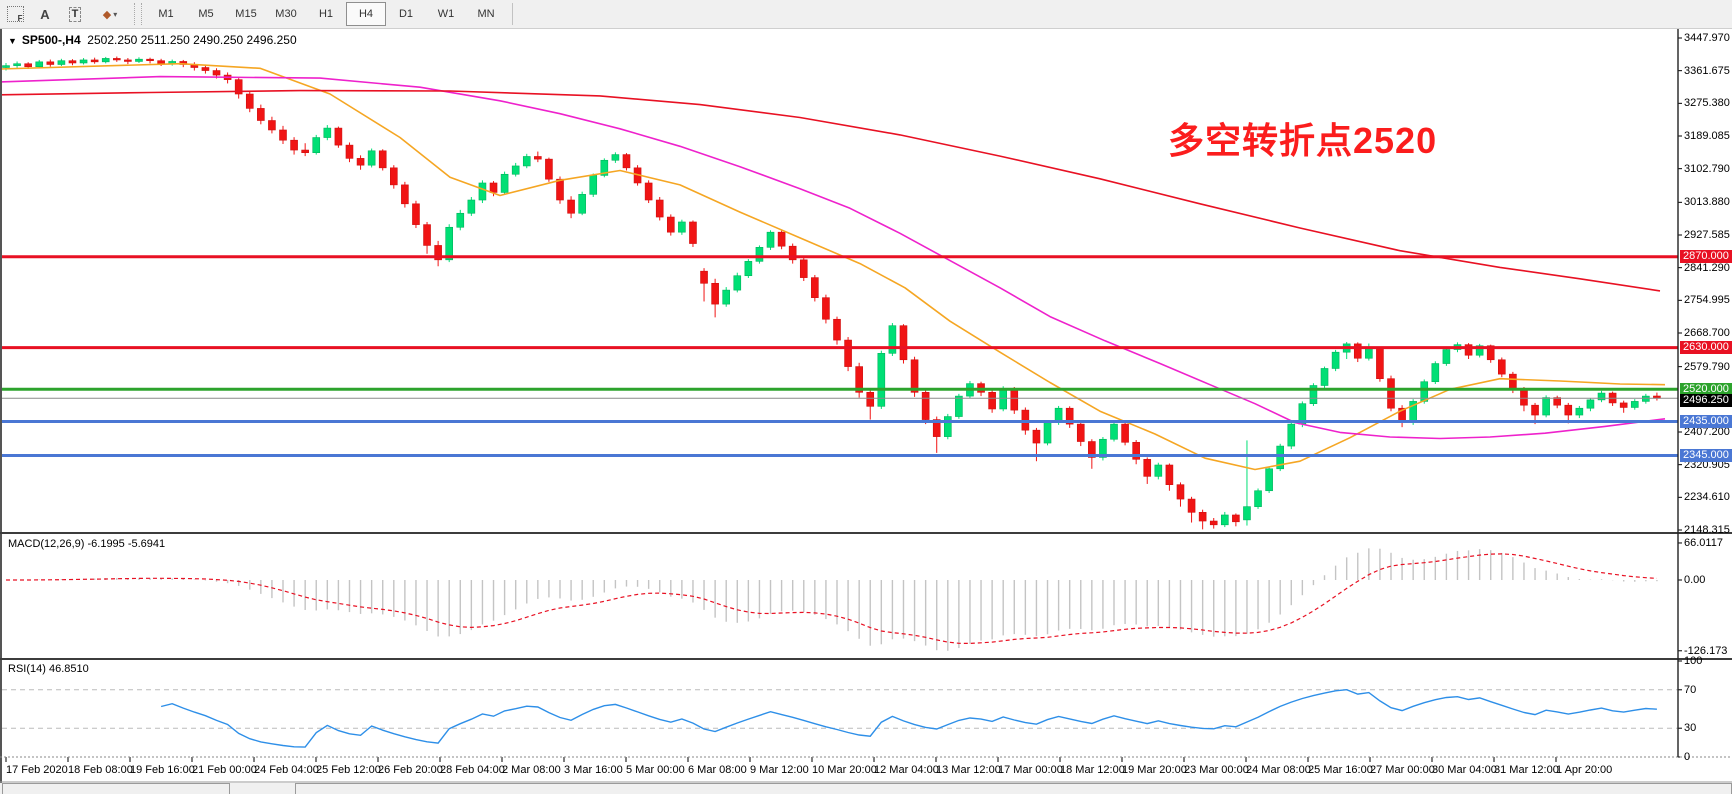 The width and height of the screenshot is (1732, 794). What do you see at coordinates (1707, 70) in the screenshot?
I see `price-tick-label: 3361.675` at bounding box center [1707, 70].